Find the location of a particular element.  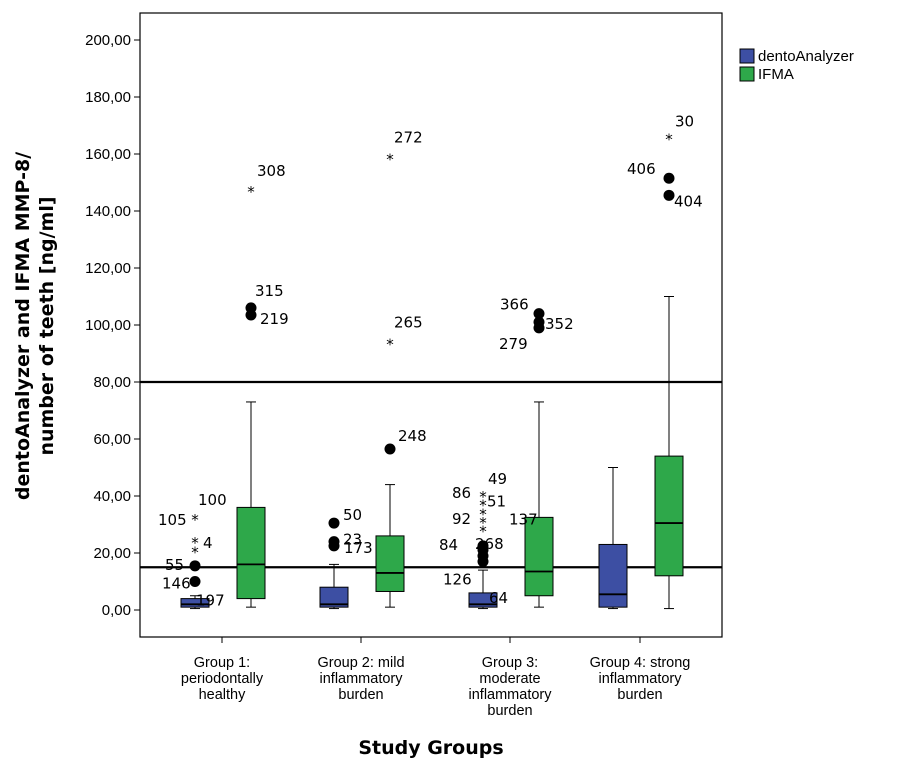

outlier-label: 268 is located at coordinates (489, 544).